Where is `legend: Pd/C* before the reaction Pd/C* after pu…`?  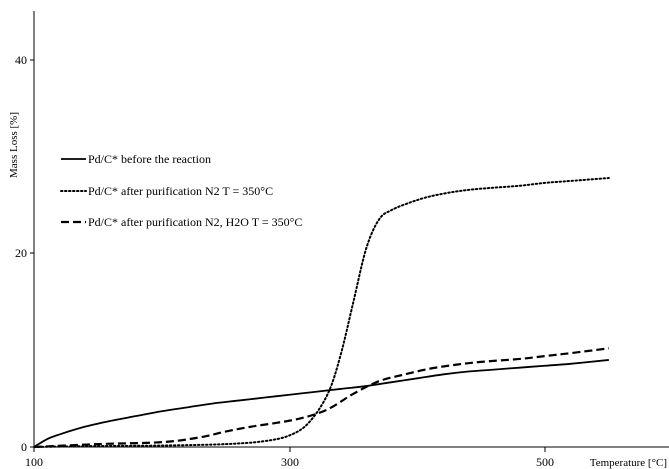 legend: Pd/C* before the reaction Pd/C* after pu… is located at coordinates (181, 190).